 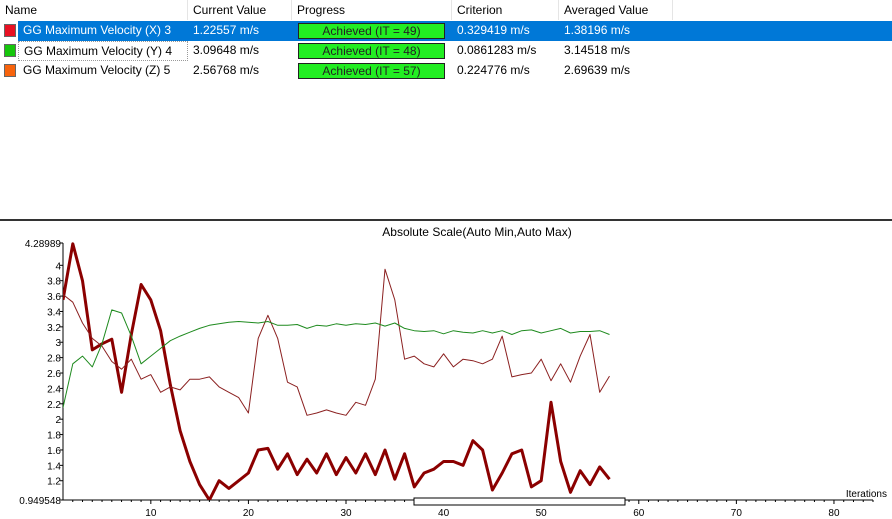 What do you see at coordinates (639, 513) in the screenshot?
I see `x-tick-label: 60` at bounding box center [639, 513].